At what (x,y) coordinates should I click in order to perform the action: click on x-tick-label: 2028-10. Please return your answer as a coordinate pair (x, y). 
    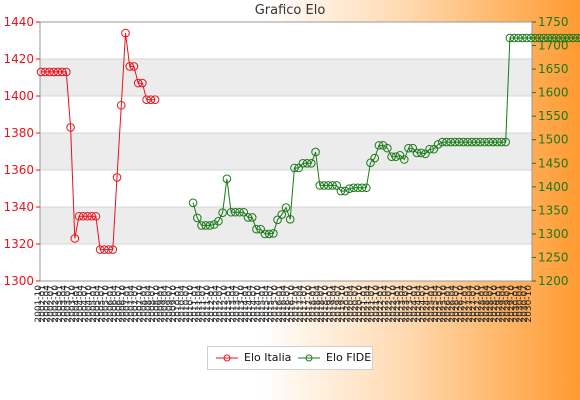
    Looking at the image, I should click on (495, 304).